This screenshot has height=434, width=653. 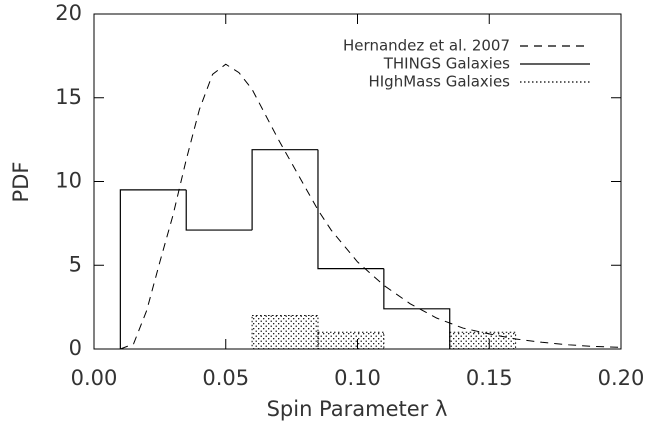 I want to click on x-tick-label: 0.05, so click(x=225, y=378).